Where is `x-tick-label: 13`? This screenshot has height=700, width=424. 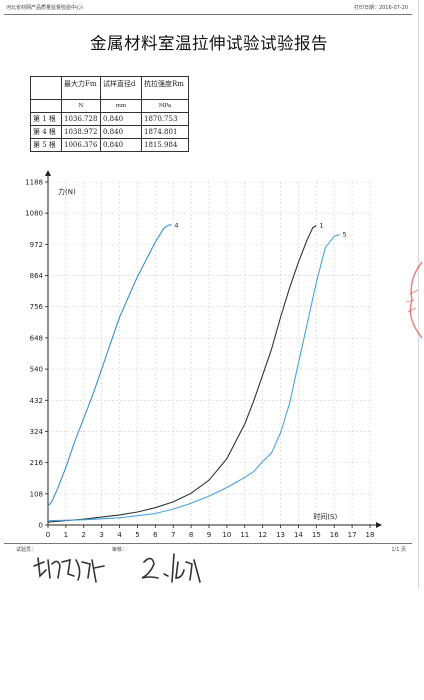
x-tick-label: 13 is located at coordinates (280, 535).